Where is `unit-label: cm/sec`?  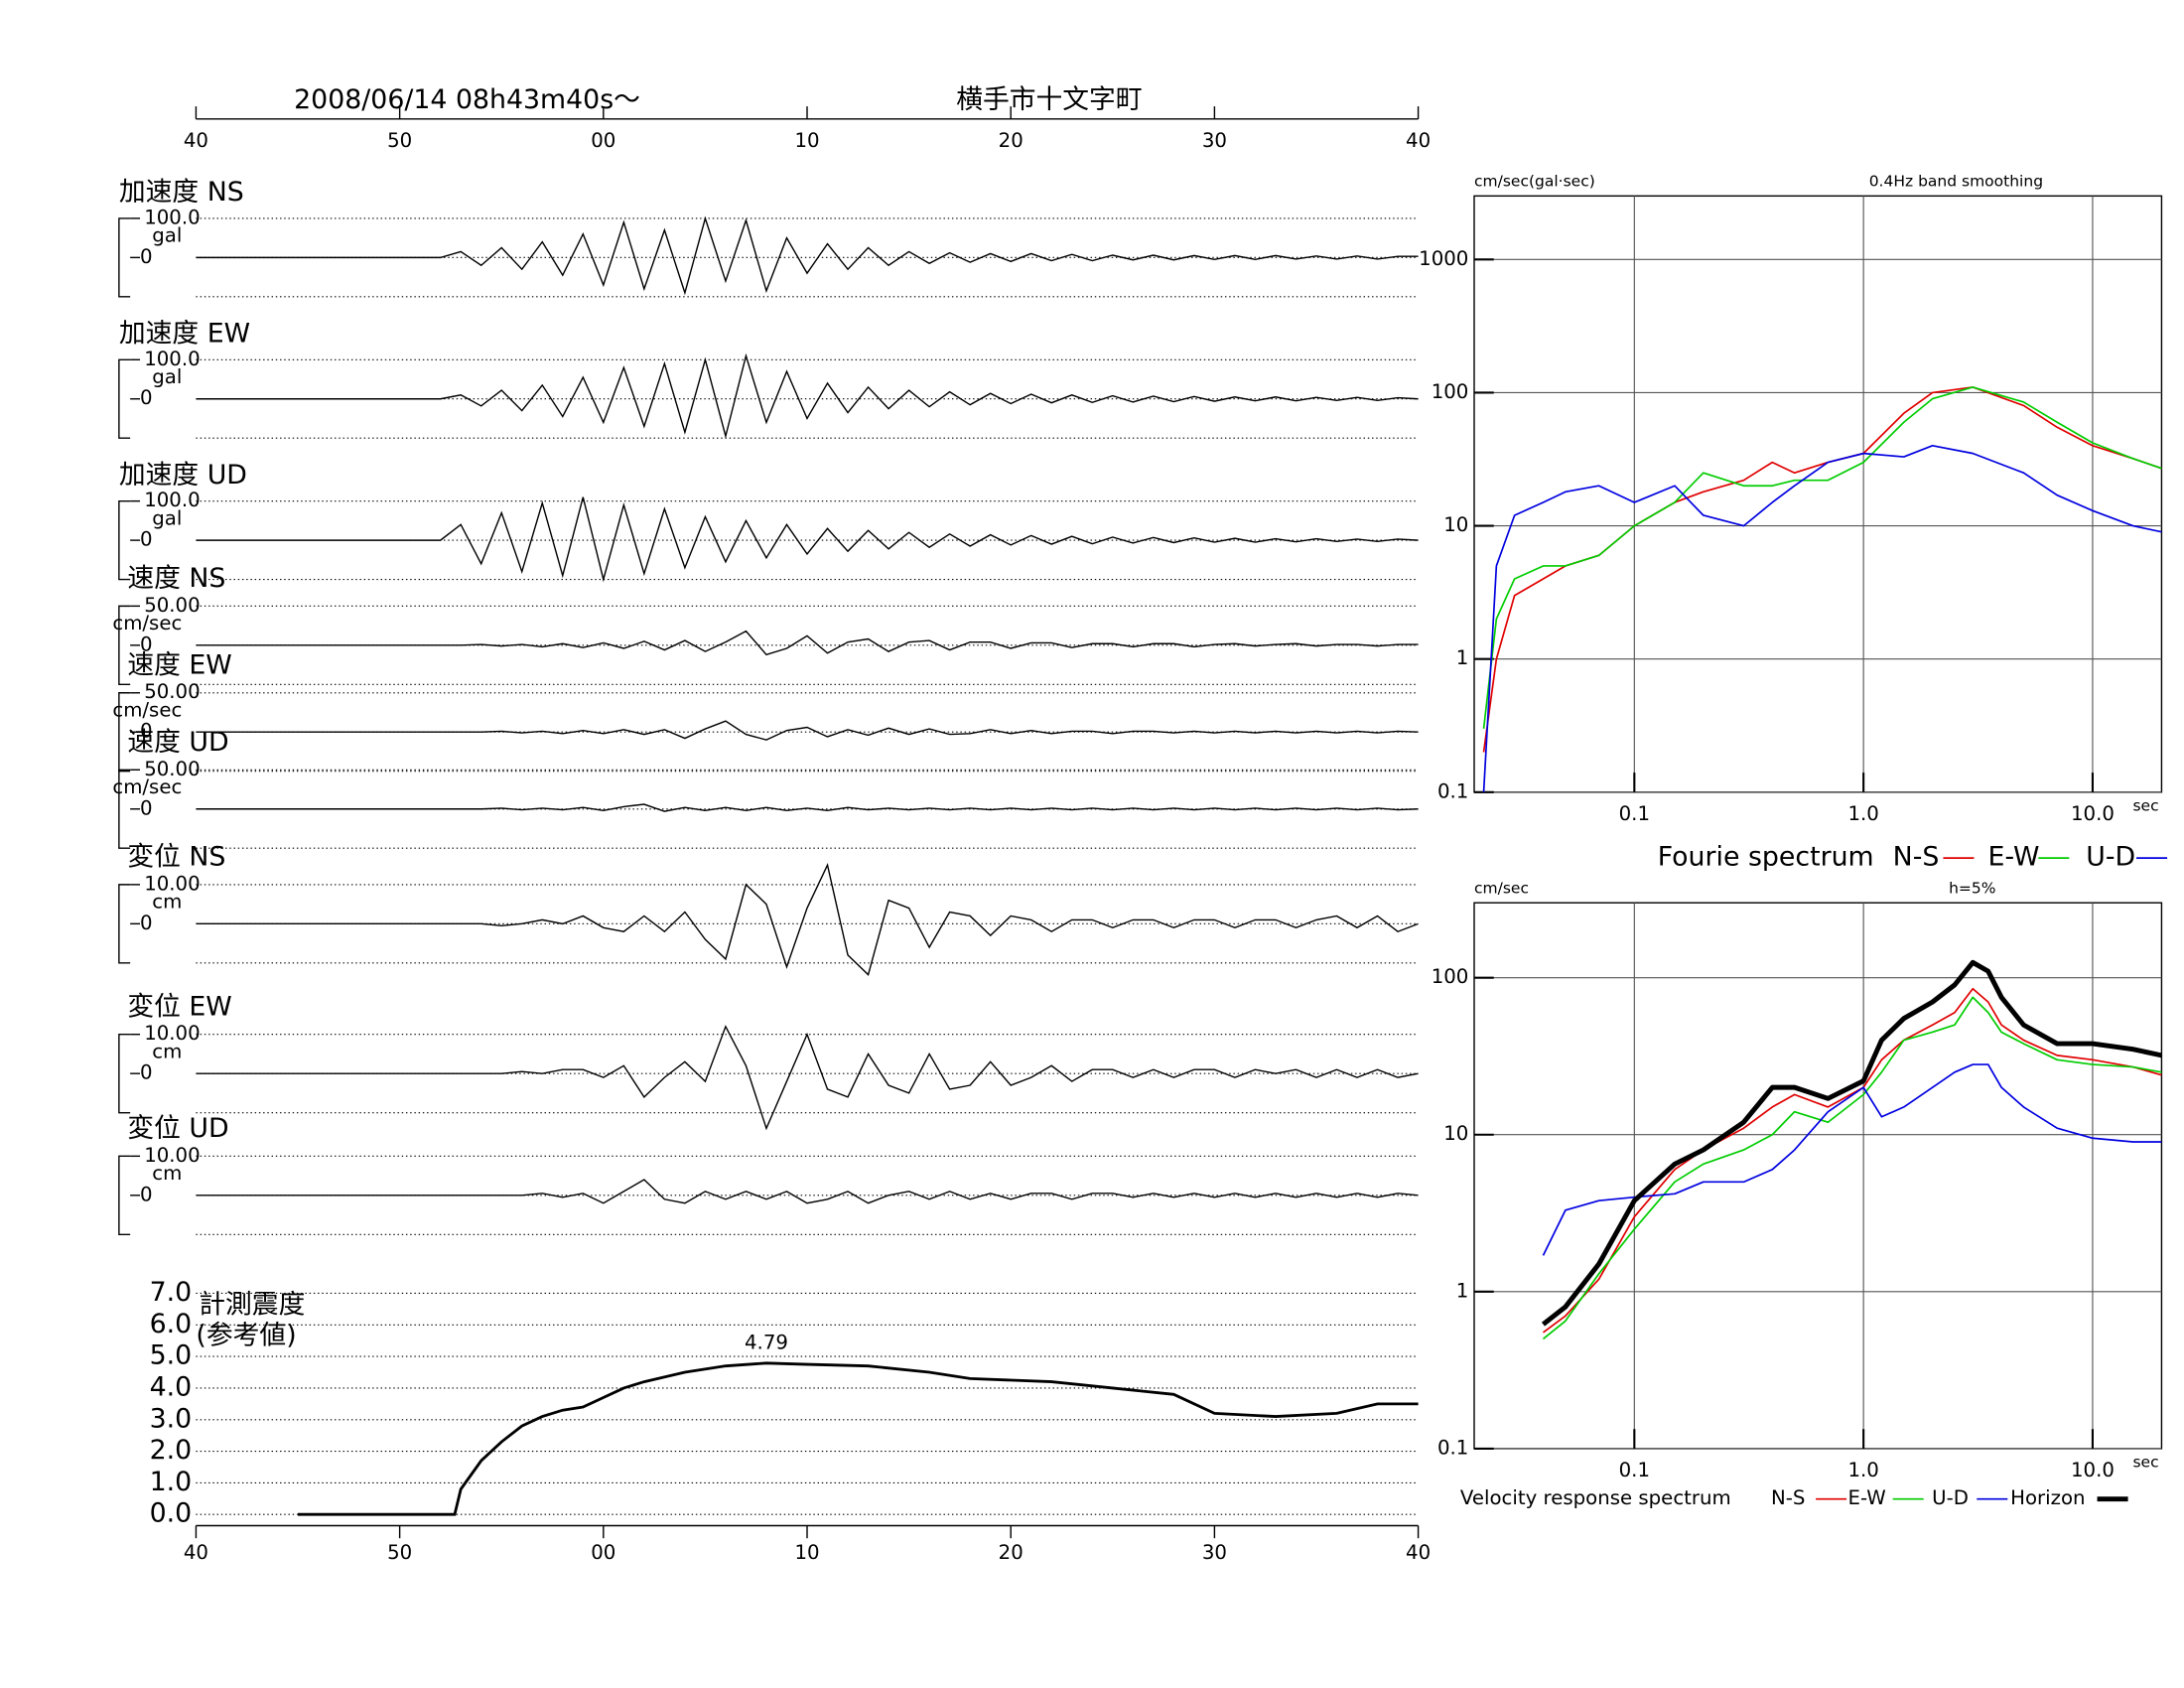 unit-label: cm/sec is located at coordinates (147, 623).